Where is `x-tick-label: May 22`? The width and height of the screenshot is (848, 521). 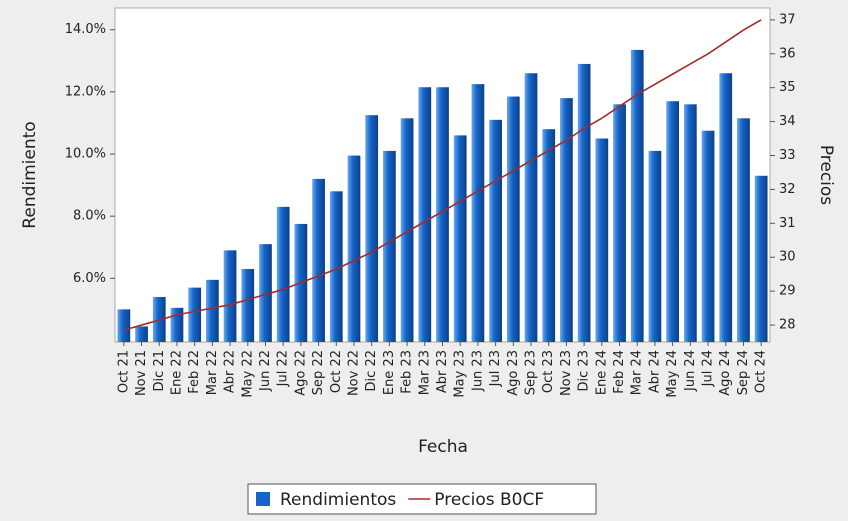
x-tick-label: May 22 is located at coordinates (247, 374).